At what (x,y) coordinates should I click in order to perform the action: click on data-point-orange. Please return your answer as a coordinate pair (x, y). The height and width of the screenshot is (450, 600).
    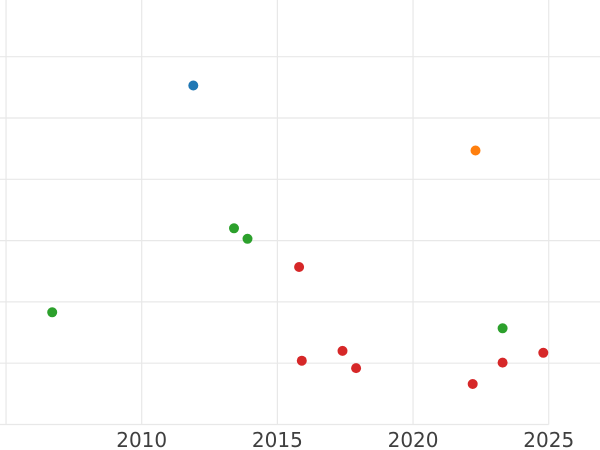
    Looking at the image, I should click on (475, 150).